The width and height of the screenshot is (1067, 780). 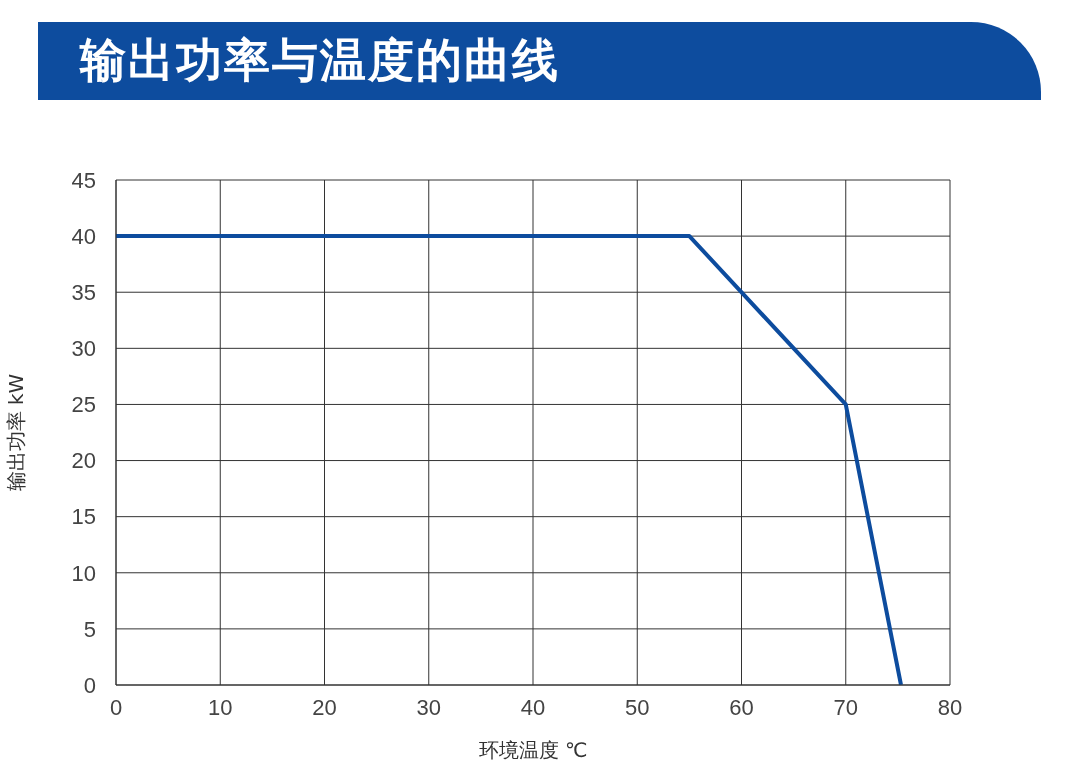 I want to click on x-tick-label: 40, so click(x=533, y=707).